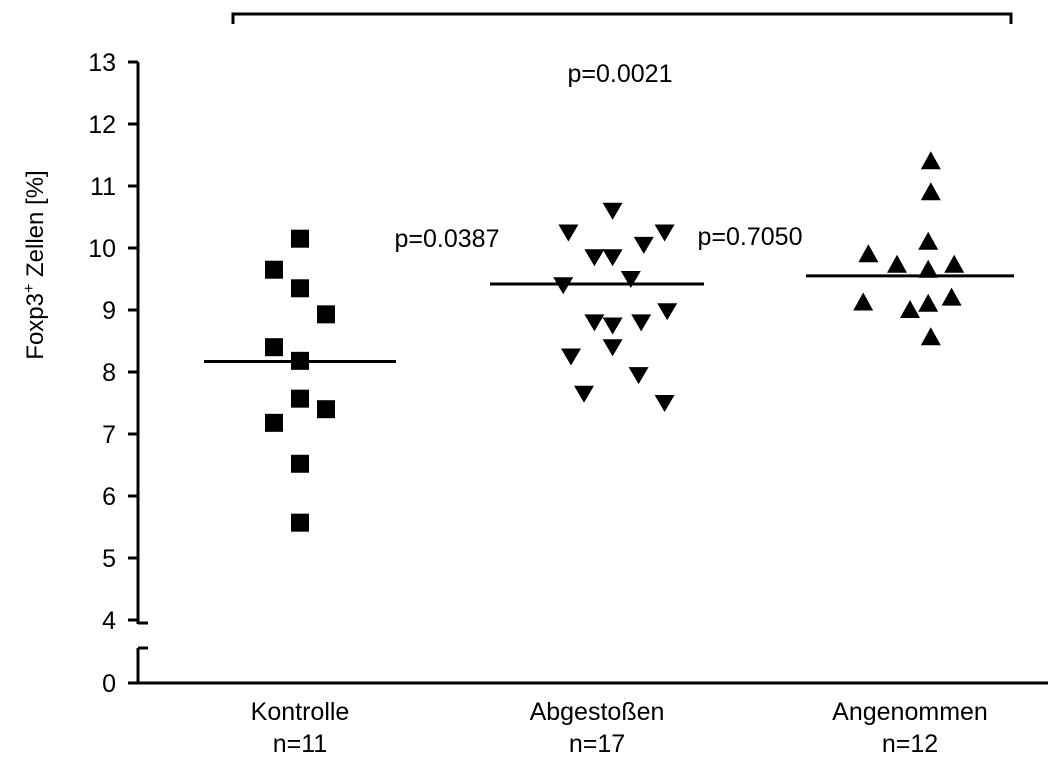 The height and width of the screenshot is (758, 1050). I want to click on y-tick-label: 9, so click(109, 311).